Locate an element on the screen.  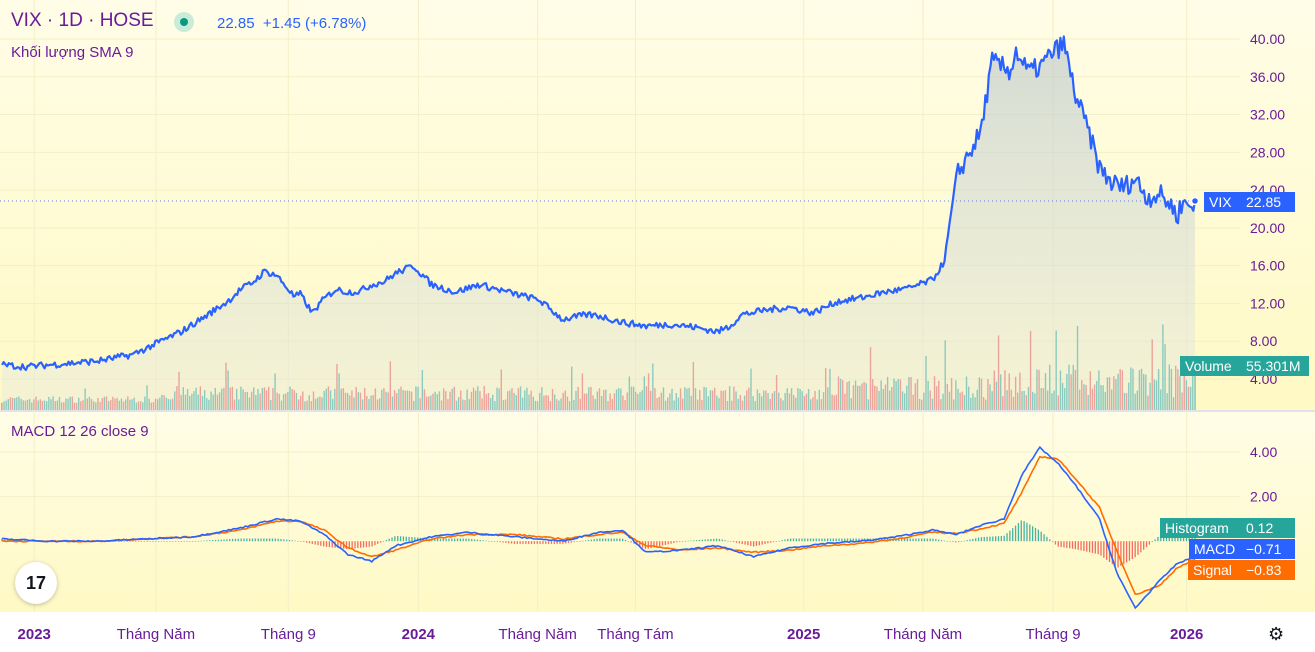
price-axis-tick: 28.00 is located at coordinates (1267, 152).